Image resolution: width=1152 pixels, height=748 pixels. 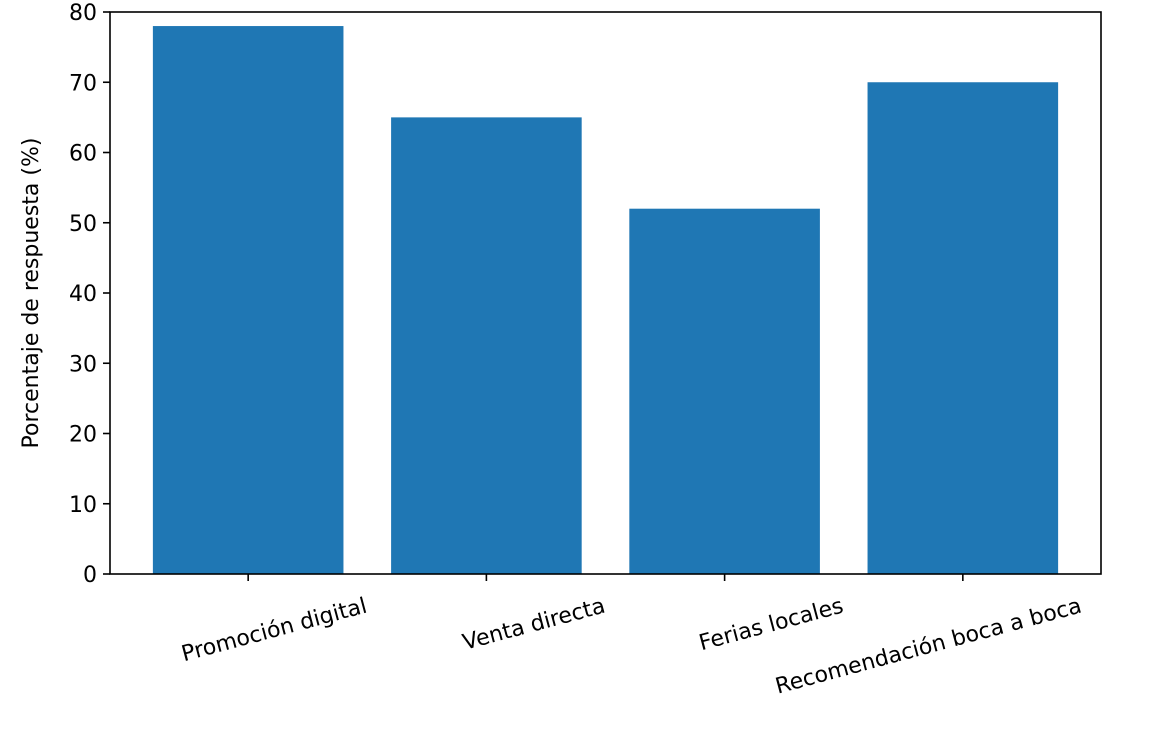 What do you see at coordinates (83, 13) in the screenshot?
I see `y-tick-label: 80` at bounding box center [83, 13].